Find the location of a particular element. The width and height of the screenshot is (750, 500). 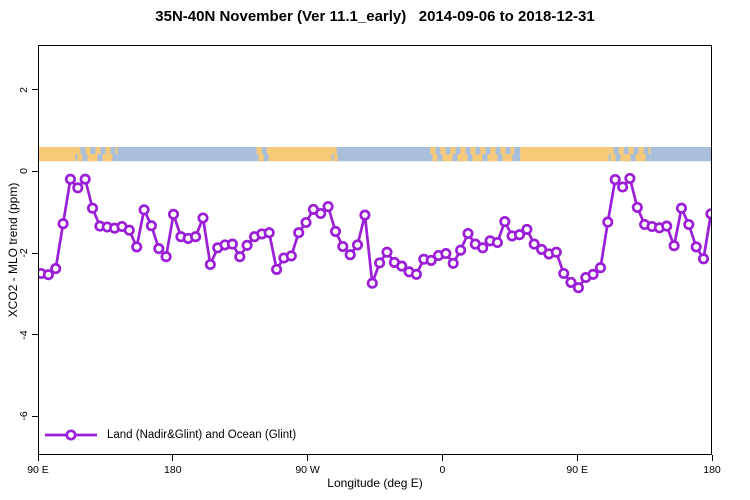

x-tick-label: 90 E is located at coordinates (577, 470).